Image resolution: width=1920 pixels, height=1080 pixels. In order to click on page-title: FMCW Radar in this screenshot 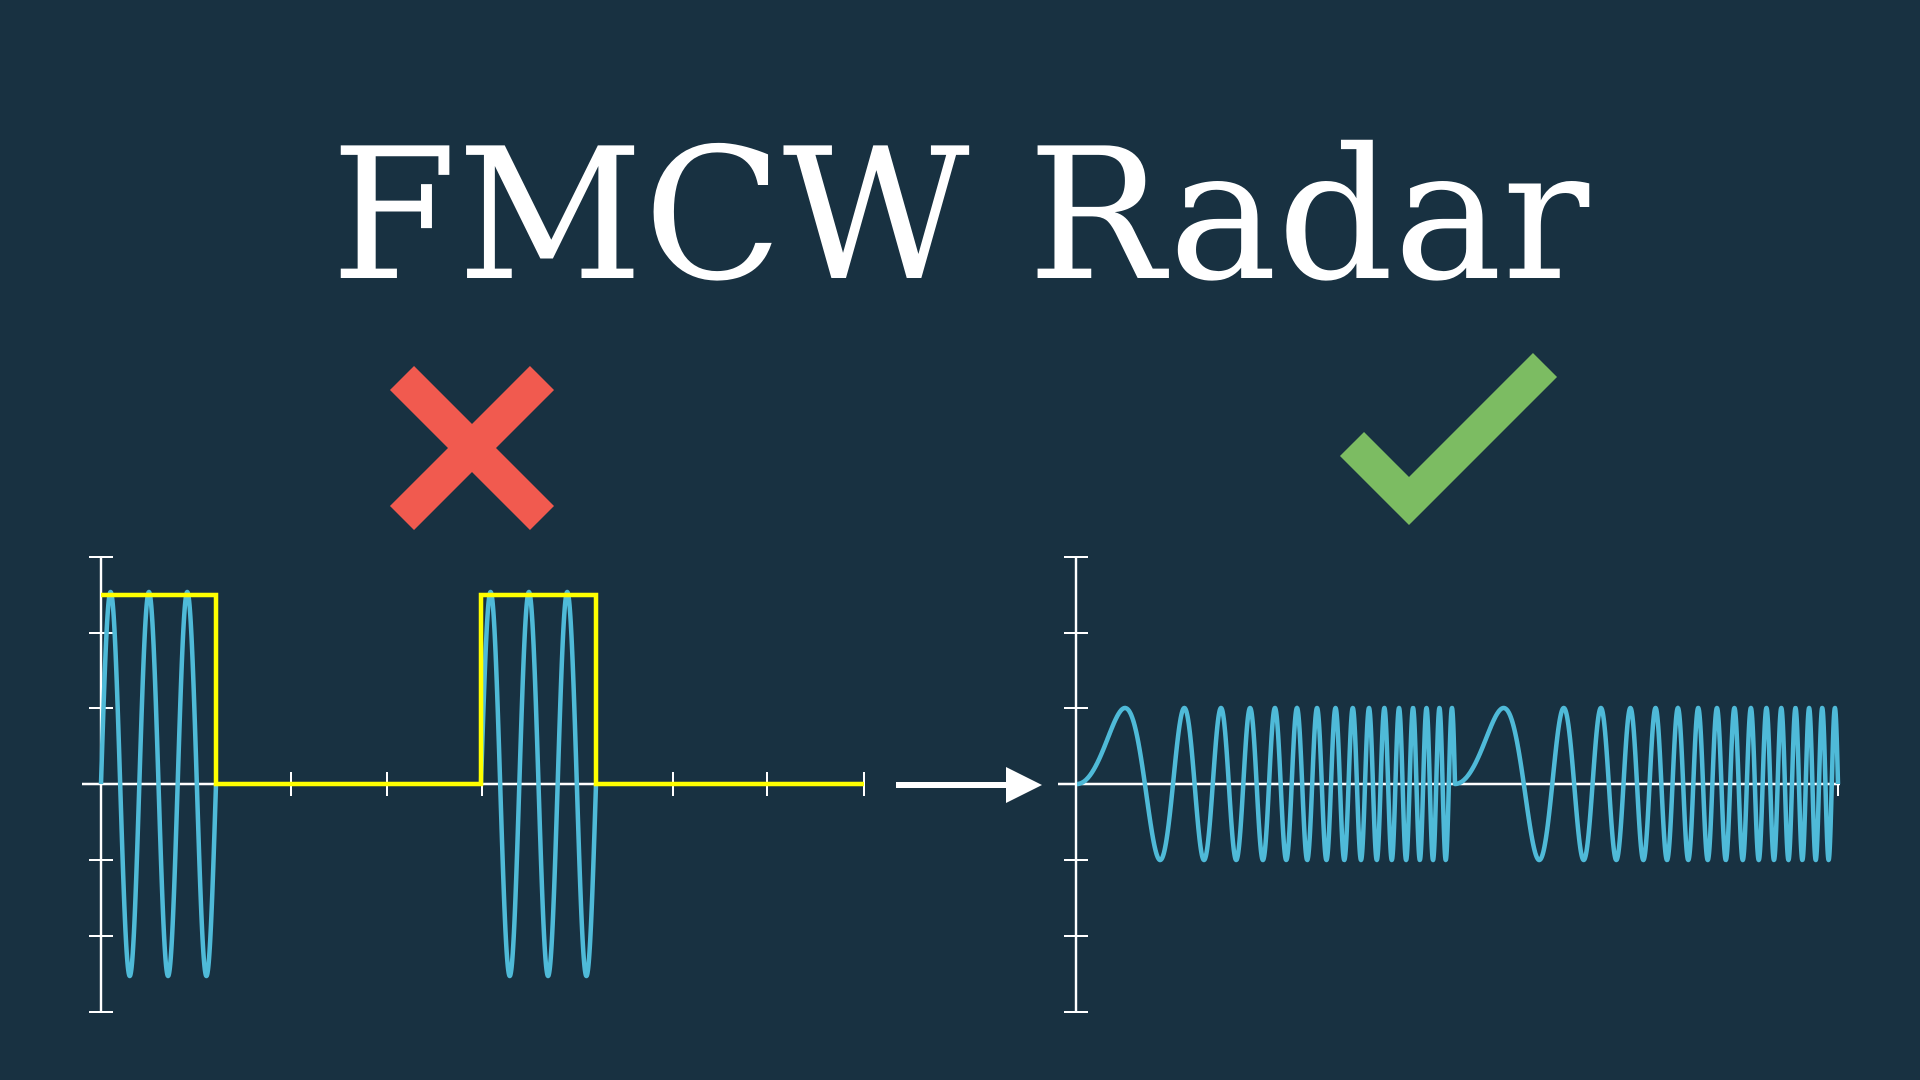, I will do `click(960, 215)`.